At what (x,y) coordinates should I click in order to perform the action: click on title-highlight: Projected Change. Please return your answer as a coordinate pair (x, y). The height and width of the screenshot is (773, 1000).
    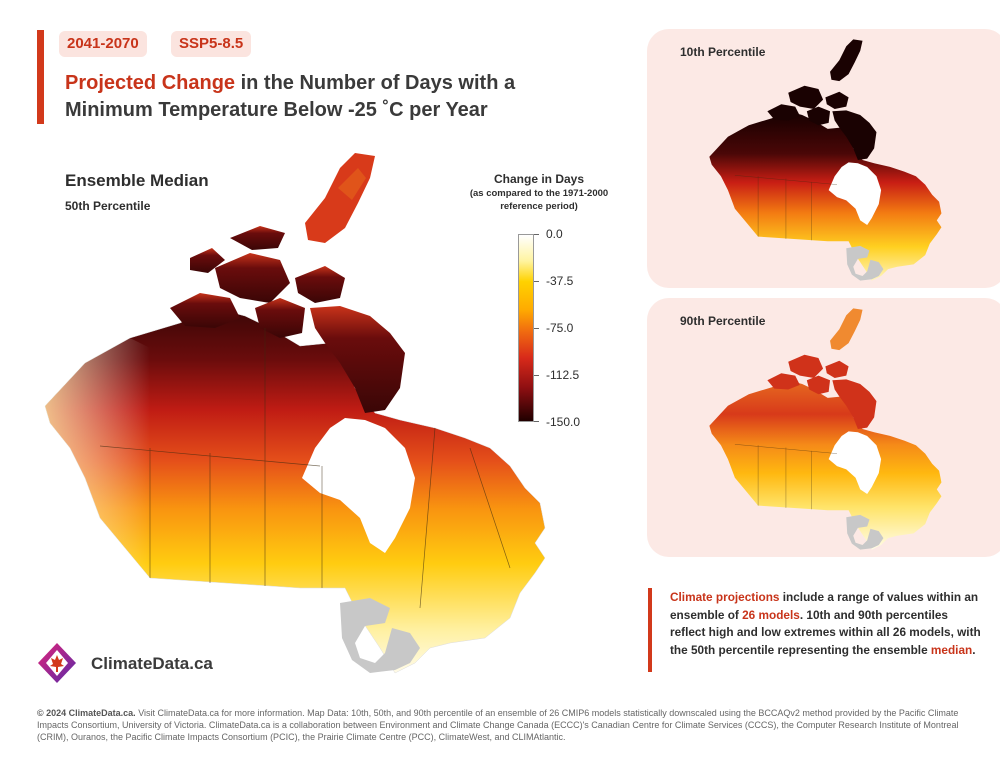
    Looking at the image, I should click on (150, 83).